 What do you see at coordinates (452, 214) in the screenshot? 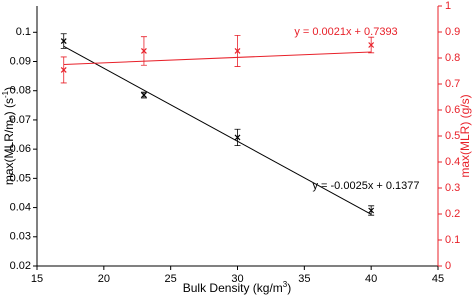
I see `y2-tick-label: 0.2` at bounding box center [452, 214].